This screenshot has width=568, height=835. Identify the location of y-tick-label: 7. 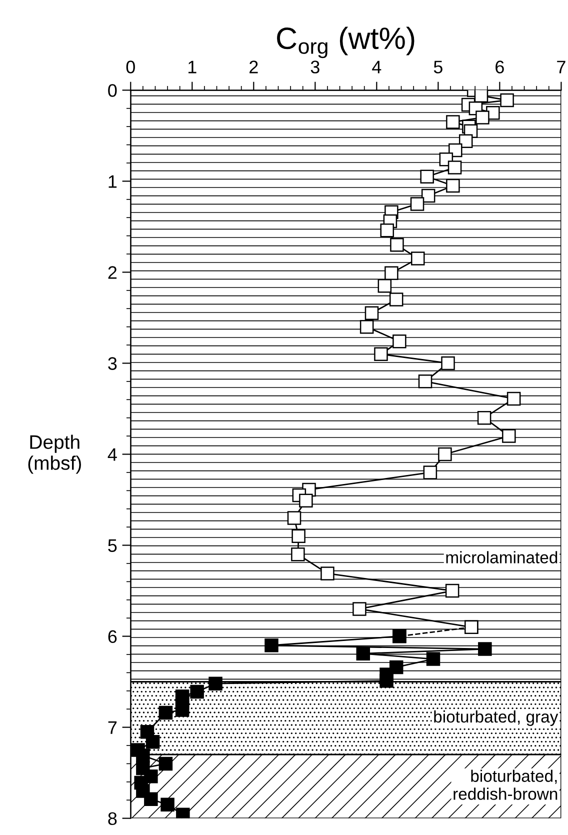
(112, 727).